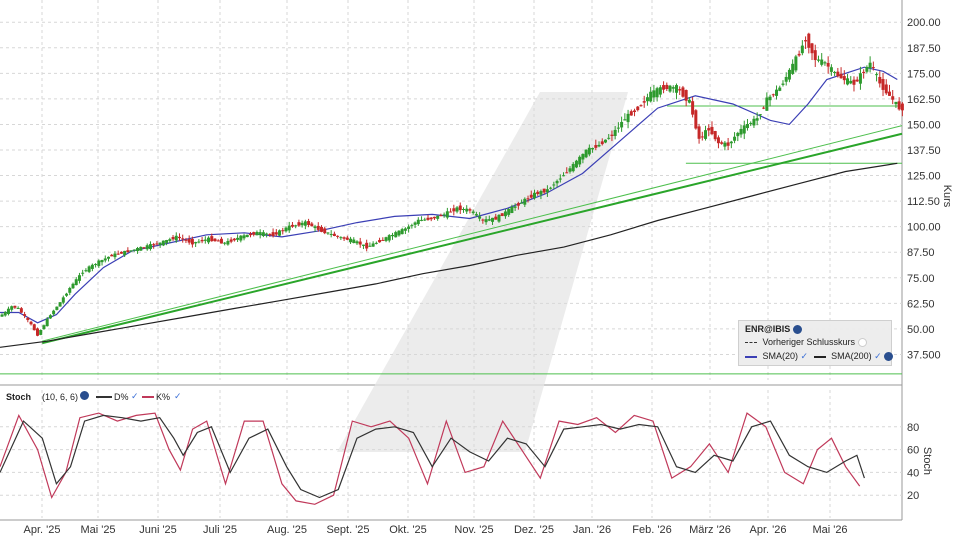 The width and height of the screenshot is (960, 545). Describe the element at coordinates (60, 397) in the screenshot. I see `stoch-params: (10, 6, 6)` at that location.